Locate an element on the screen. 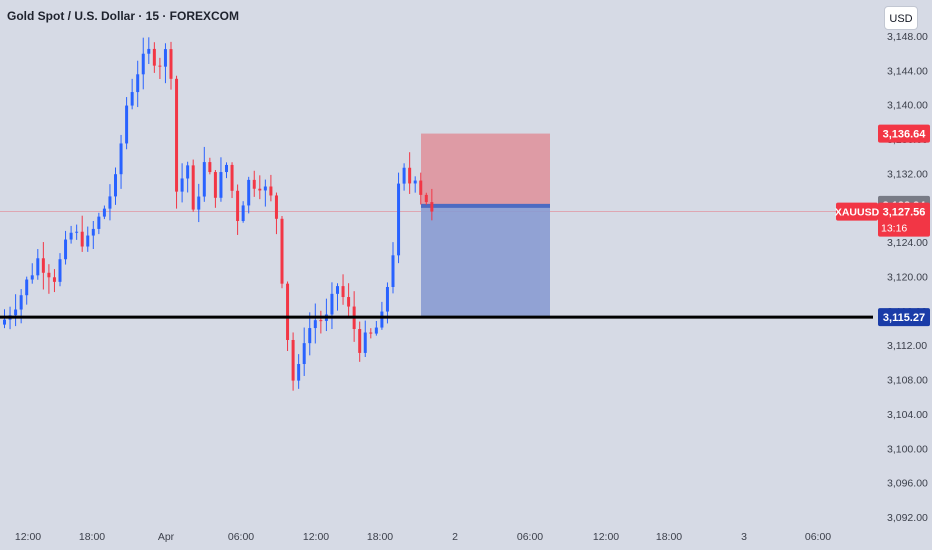 This screenshot has width=932, height=550. y-tick-label: 3,132.00 is located at coordinates (907, 174).